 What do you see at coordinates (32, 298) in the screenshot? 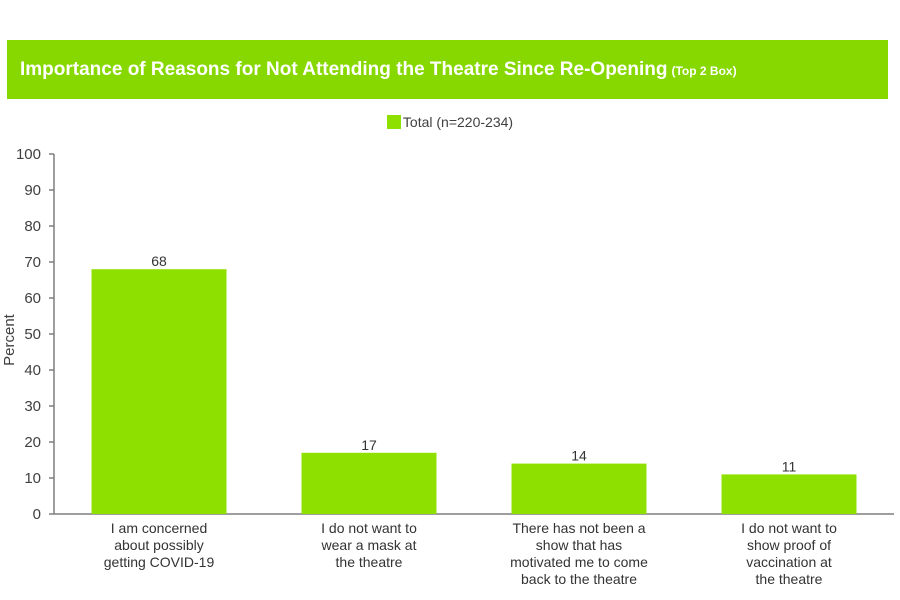
I see `y-tick-label: 60` at bounding box center [32, 298].